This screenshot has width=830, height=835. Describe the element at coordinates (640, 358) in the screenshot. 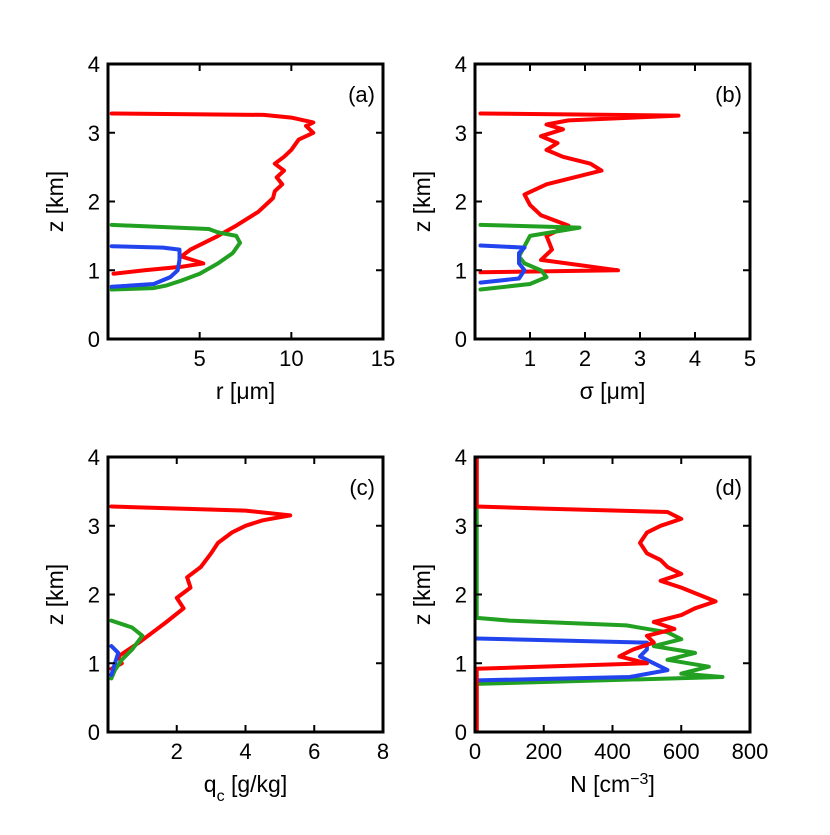

I see `x-tick-label: 3` at that location.